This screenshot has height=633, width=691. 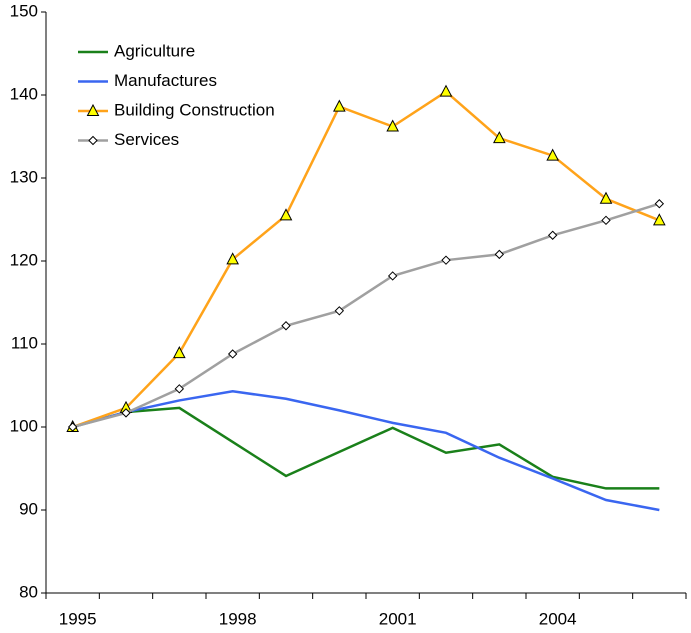 I want to click on legend-label: Agriculture, so click(x=154, y=50).